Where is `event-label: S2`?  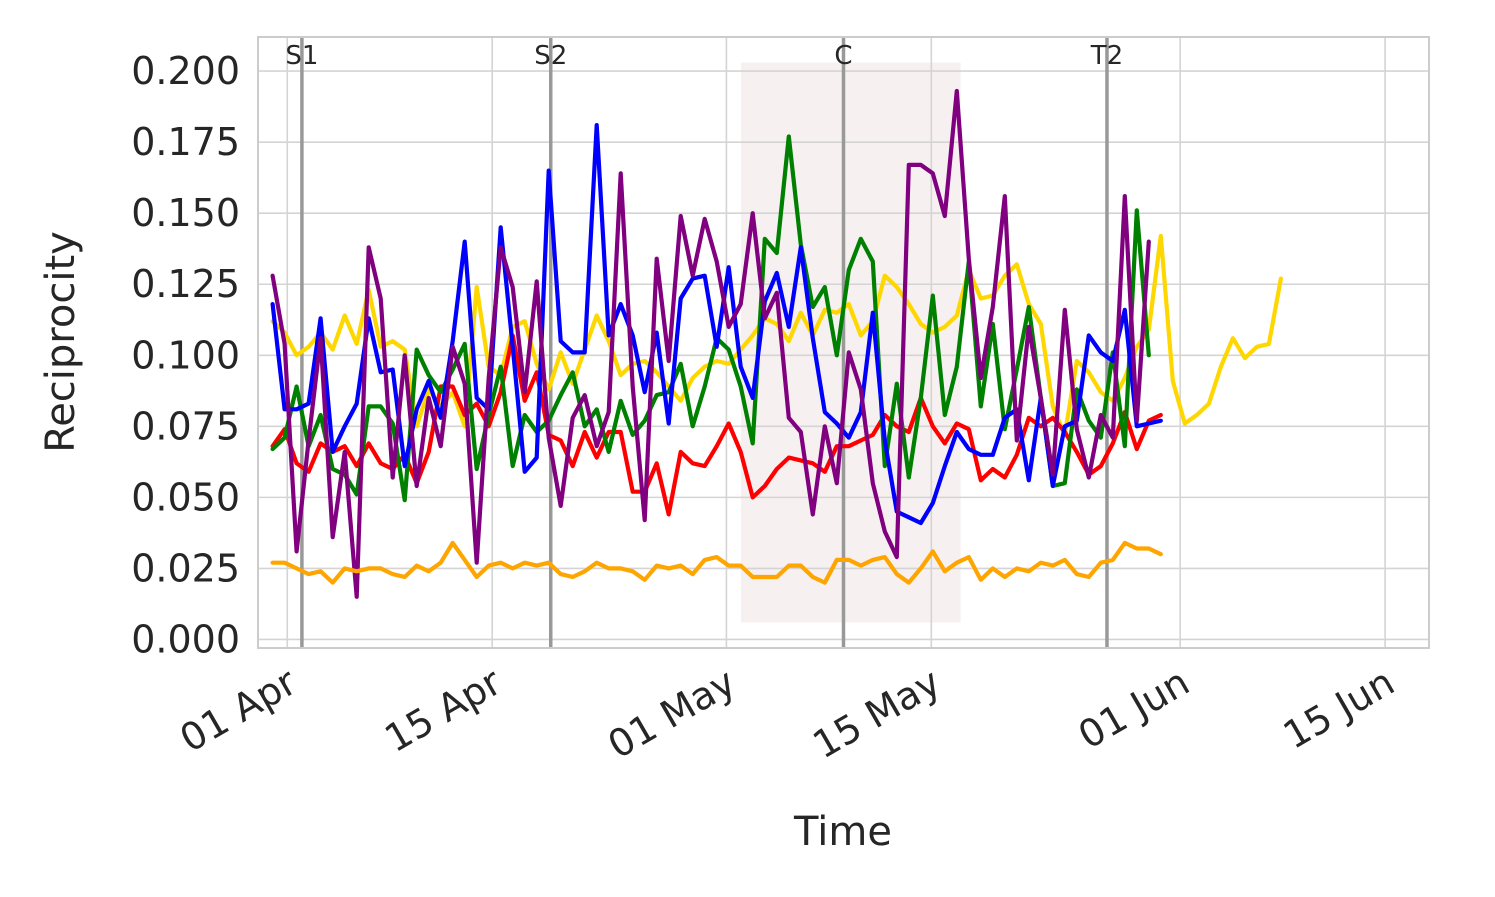 event-label: S2 is located at coordinates (550, 56).